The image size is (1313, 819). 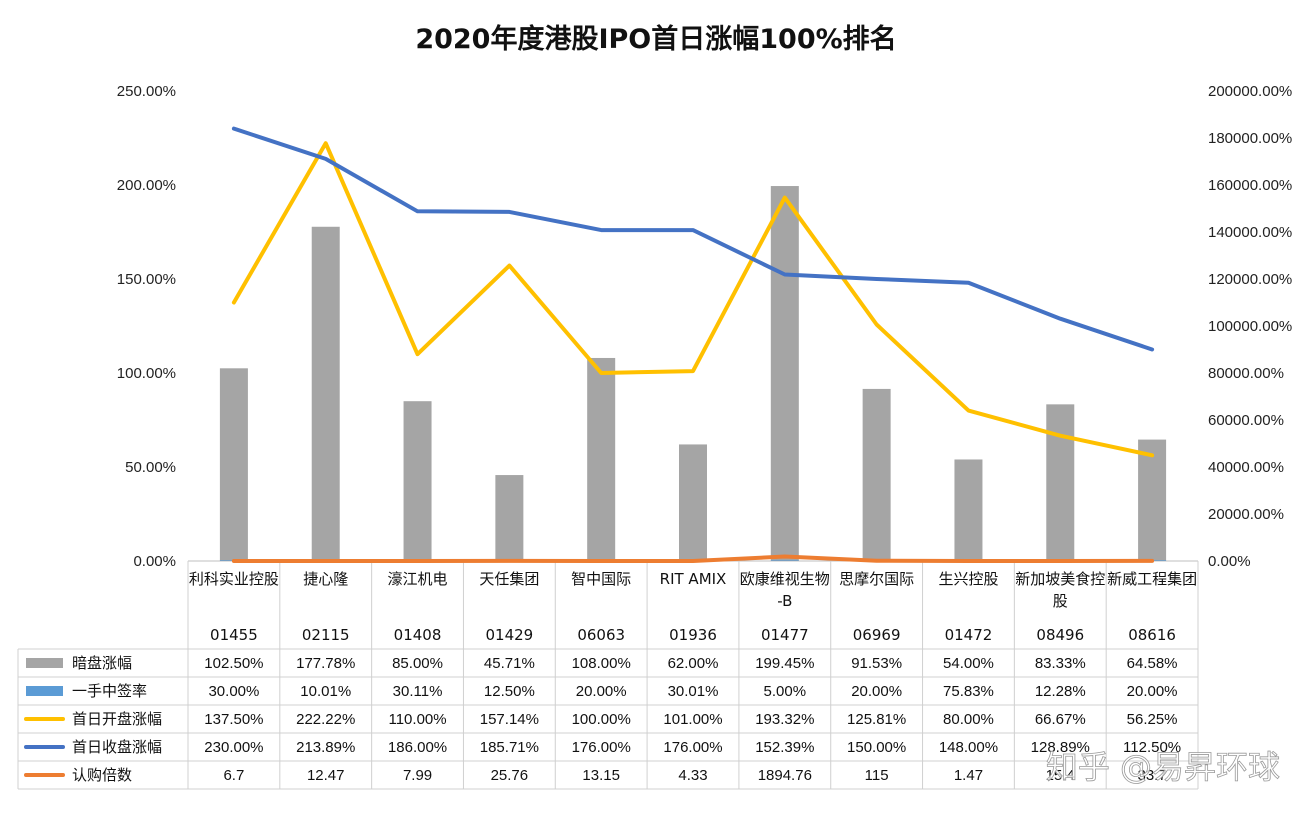 What do you see at coordinates (1152, 635) in the screenshot?
I see `category-code: 08616` at bounding box center [1152, 635].